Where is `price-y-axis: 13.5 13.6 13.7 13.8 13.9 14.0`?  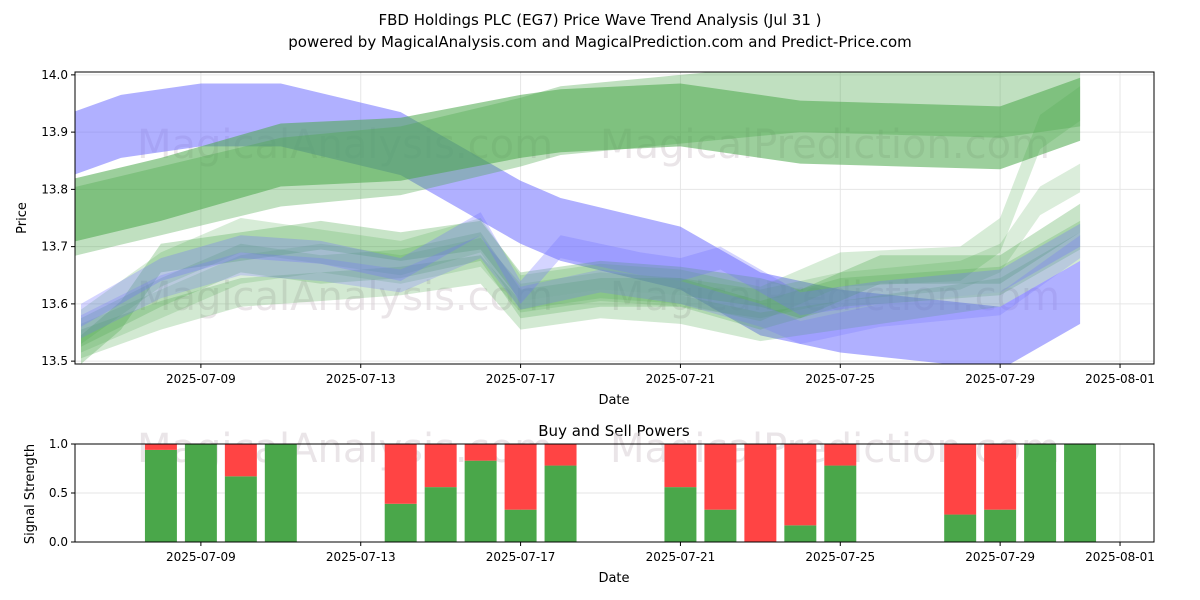
price-y-axis: 13.5 13.6 13.7 13.8 13.9 14.0 is located at coordinates (58, 218).